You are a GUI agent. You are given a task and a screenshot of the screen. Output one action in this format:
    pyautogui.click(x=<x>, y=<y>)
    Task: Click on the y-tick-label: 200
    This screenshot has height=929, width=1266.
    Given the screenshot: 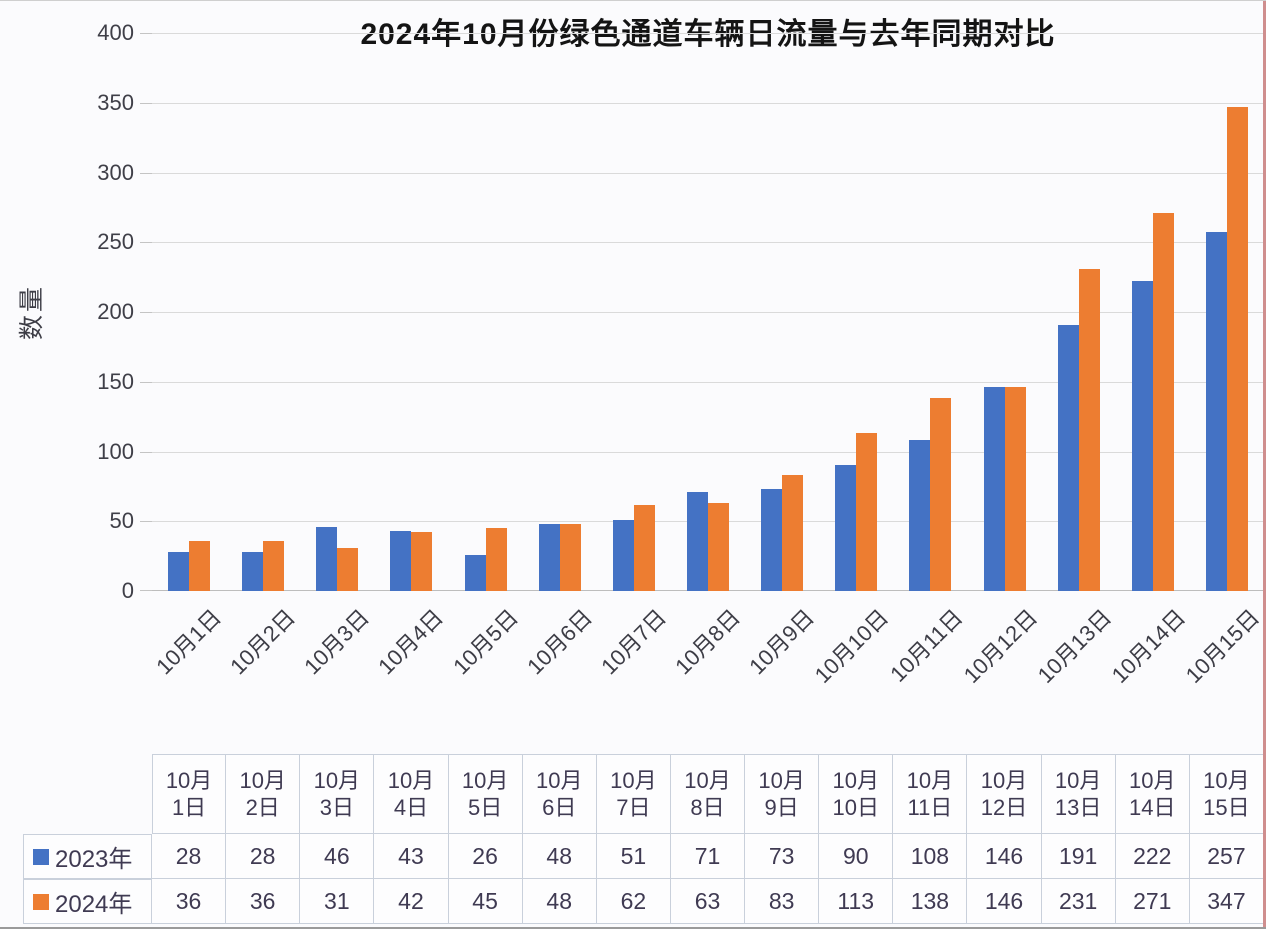 What is the action you would take?
    pyautogui.click(x=115, y=311)
    